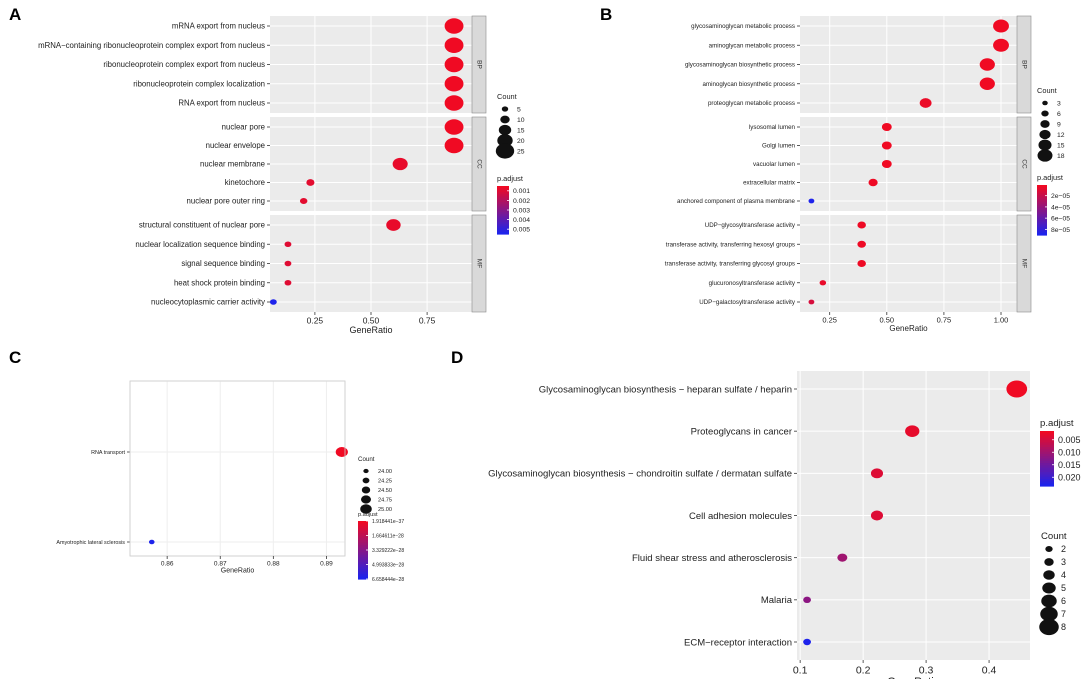 Image resolution: width=1084 pixels, height=679 pixels. What do you see at coordinates (772, 127) in the screenshot?
I see `term-label: lysosomal lumen` at bounding box center [772, 127].